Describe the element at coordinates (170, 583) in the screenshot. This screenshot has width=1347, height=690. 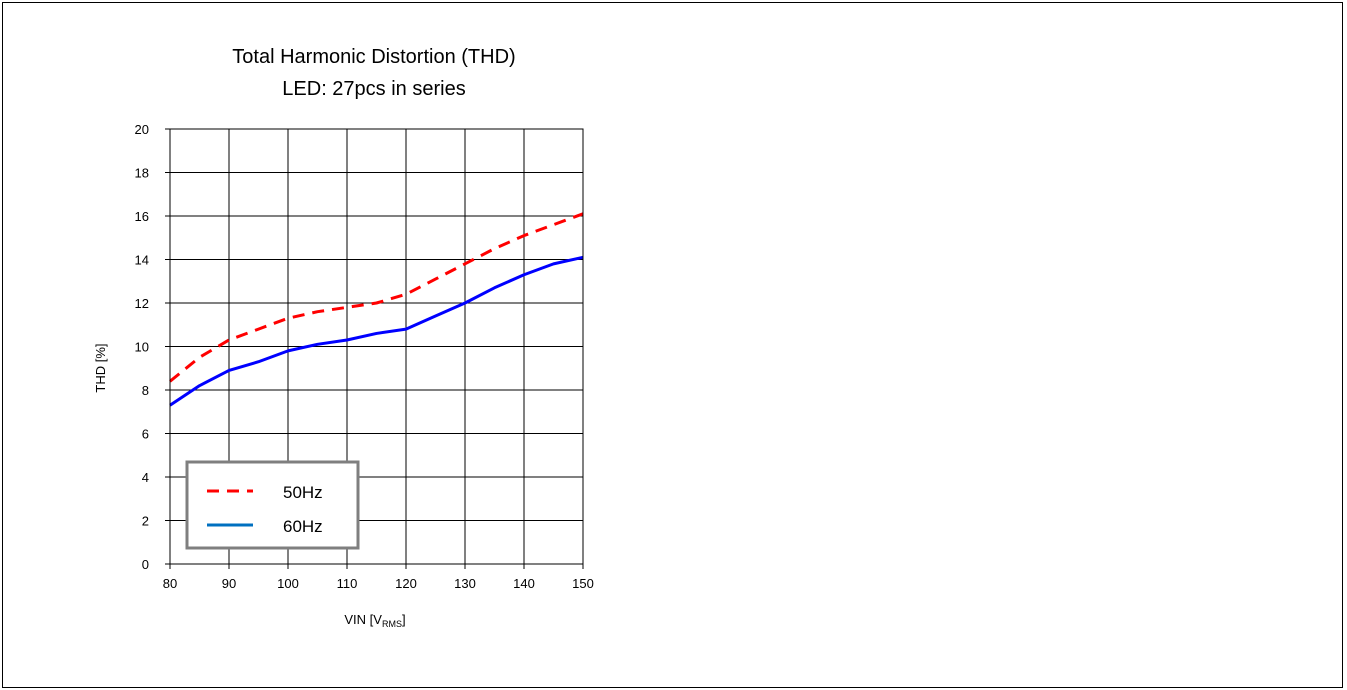
I see `x-tick-label: 80` at that location.